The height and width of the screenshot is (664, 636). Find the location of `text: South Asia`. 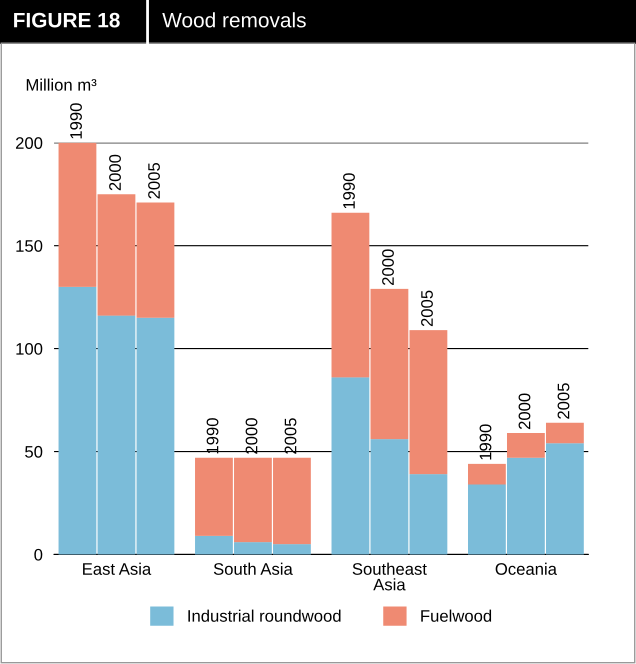

text: South Asia is located at coordinates (253, 568).